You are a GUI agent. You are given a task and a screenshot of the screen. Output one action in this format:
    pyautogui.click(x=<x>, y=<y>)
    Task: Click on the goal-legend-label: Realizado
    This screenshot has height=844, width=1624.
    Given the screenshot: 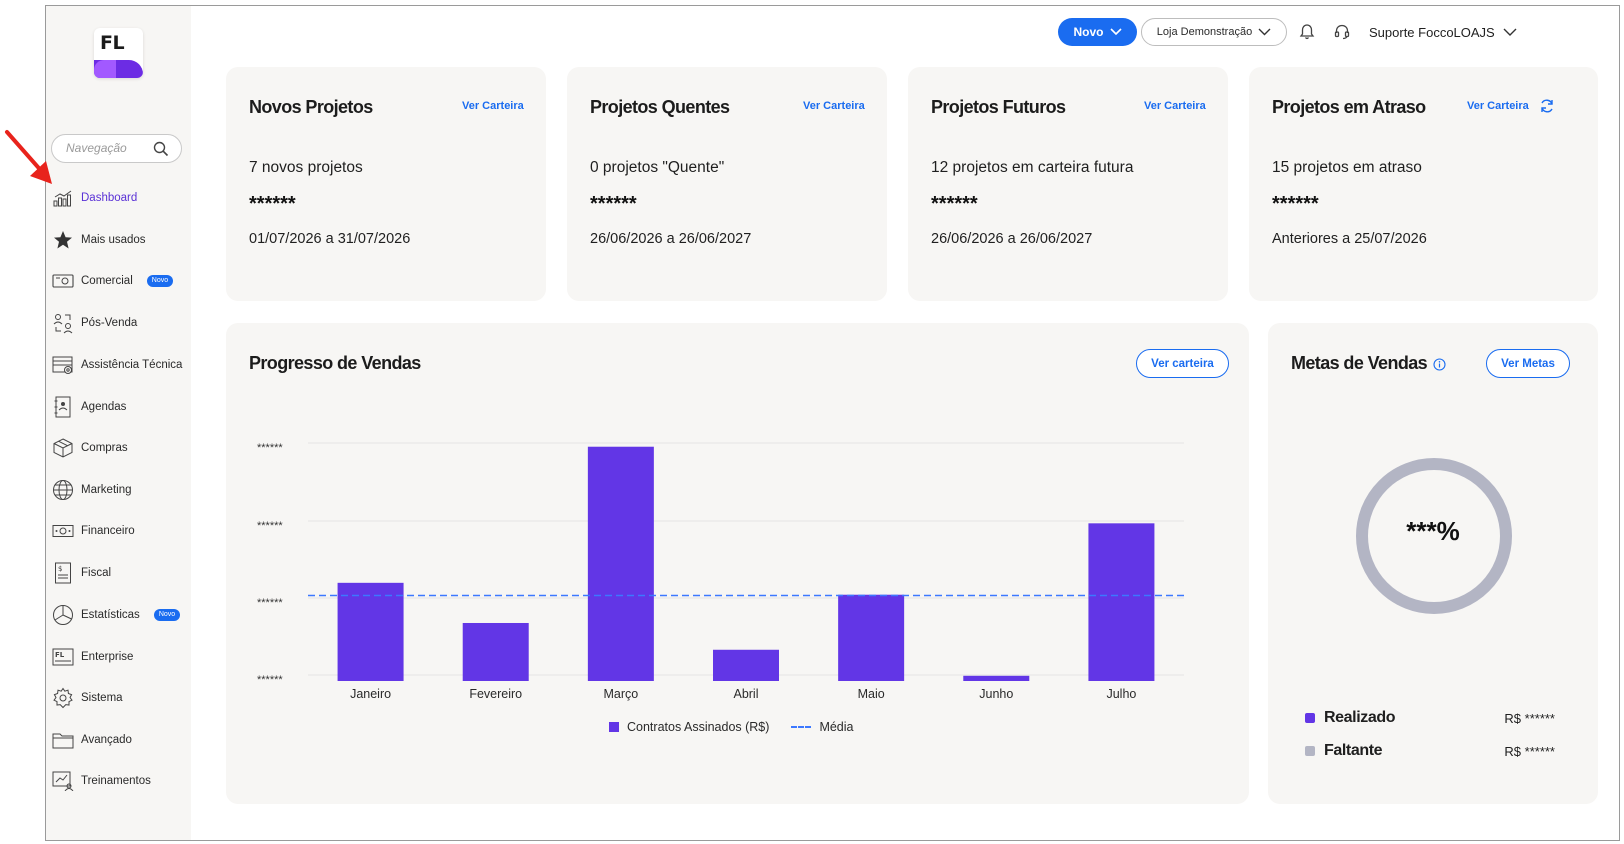 What is the action you would take?
    pyautogui.click(x=1360, y=717)
    